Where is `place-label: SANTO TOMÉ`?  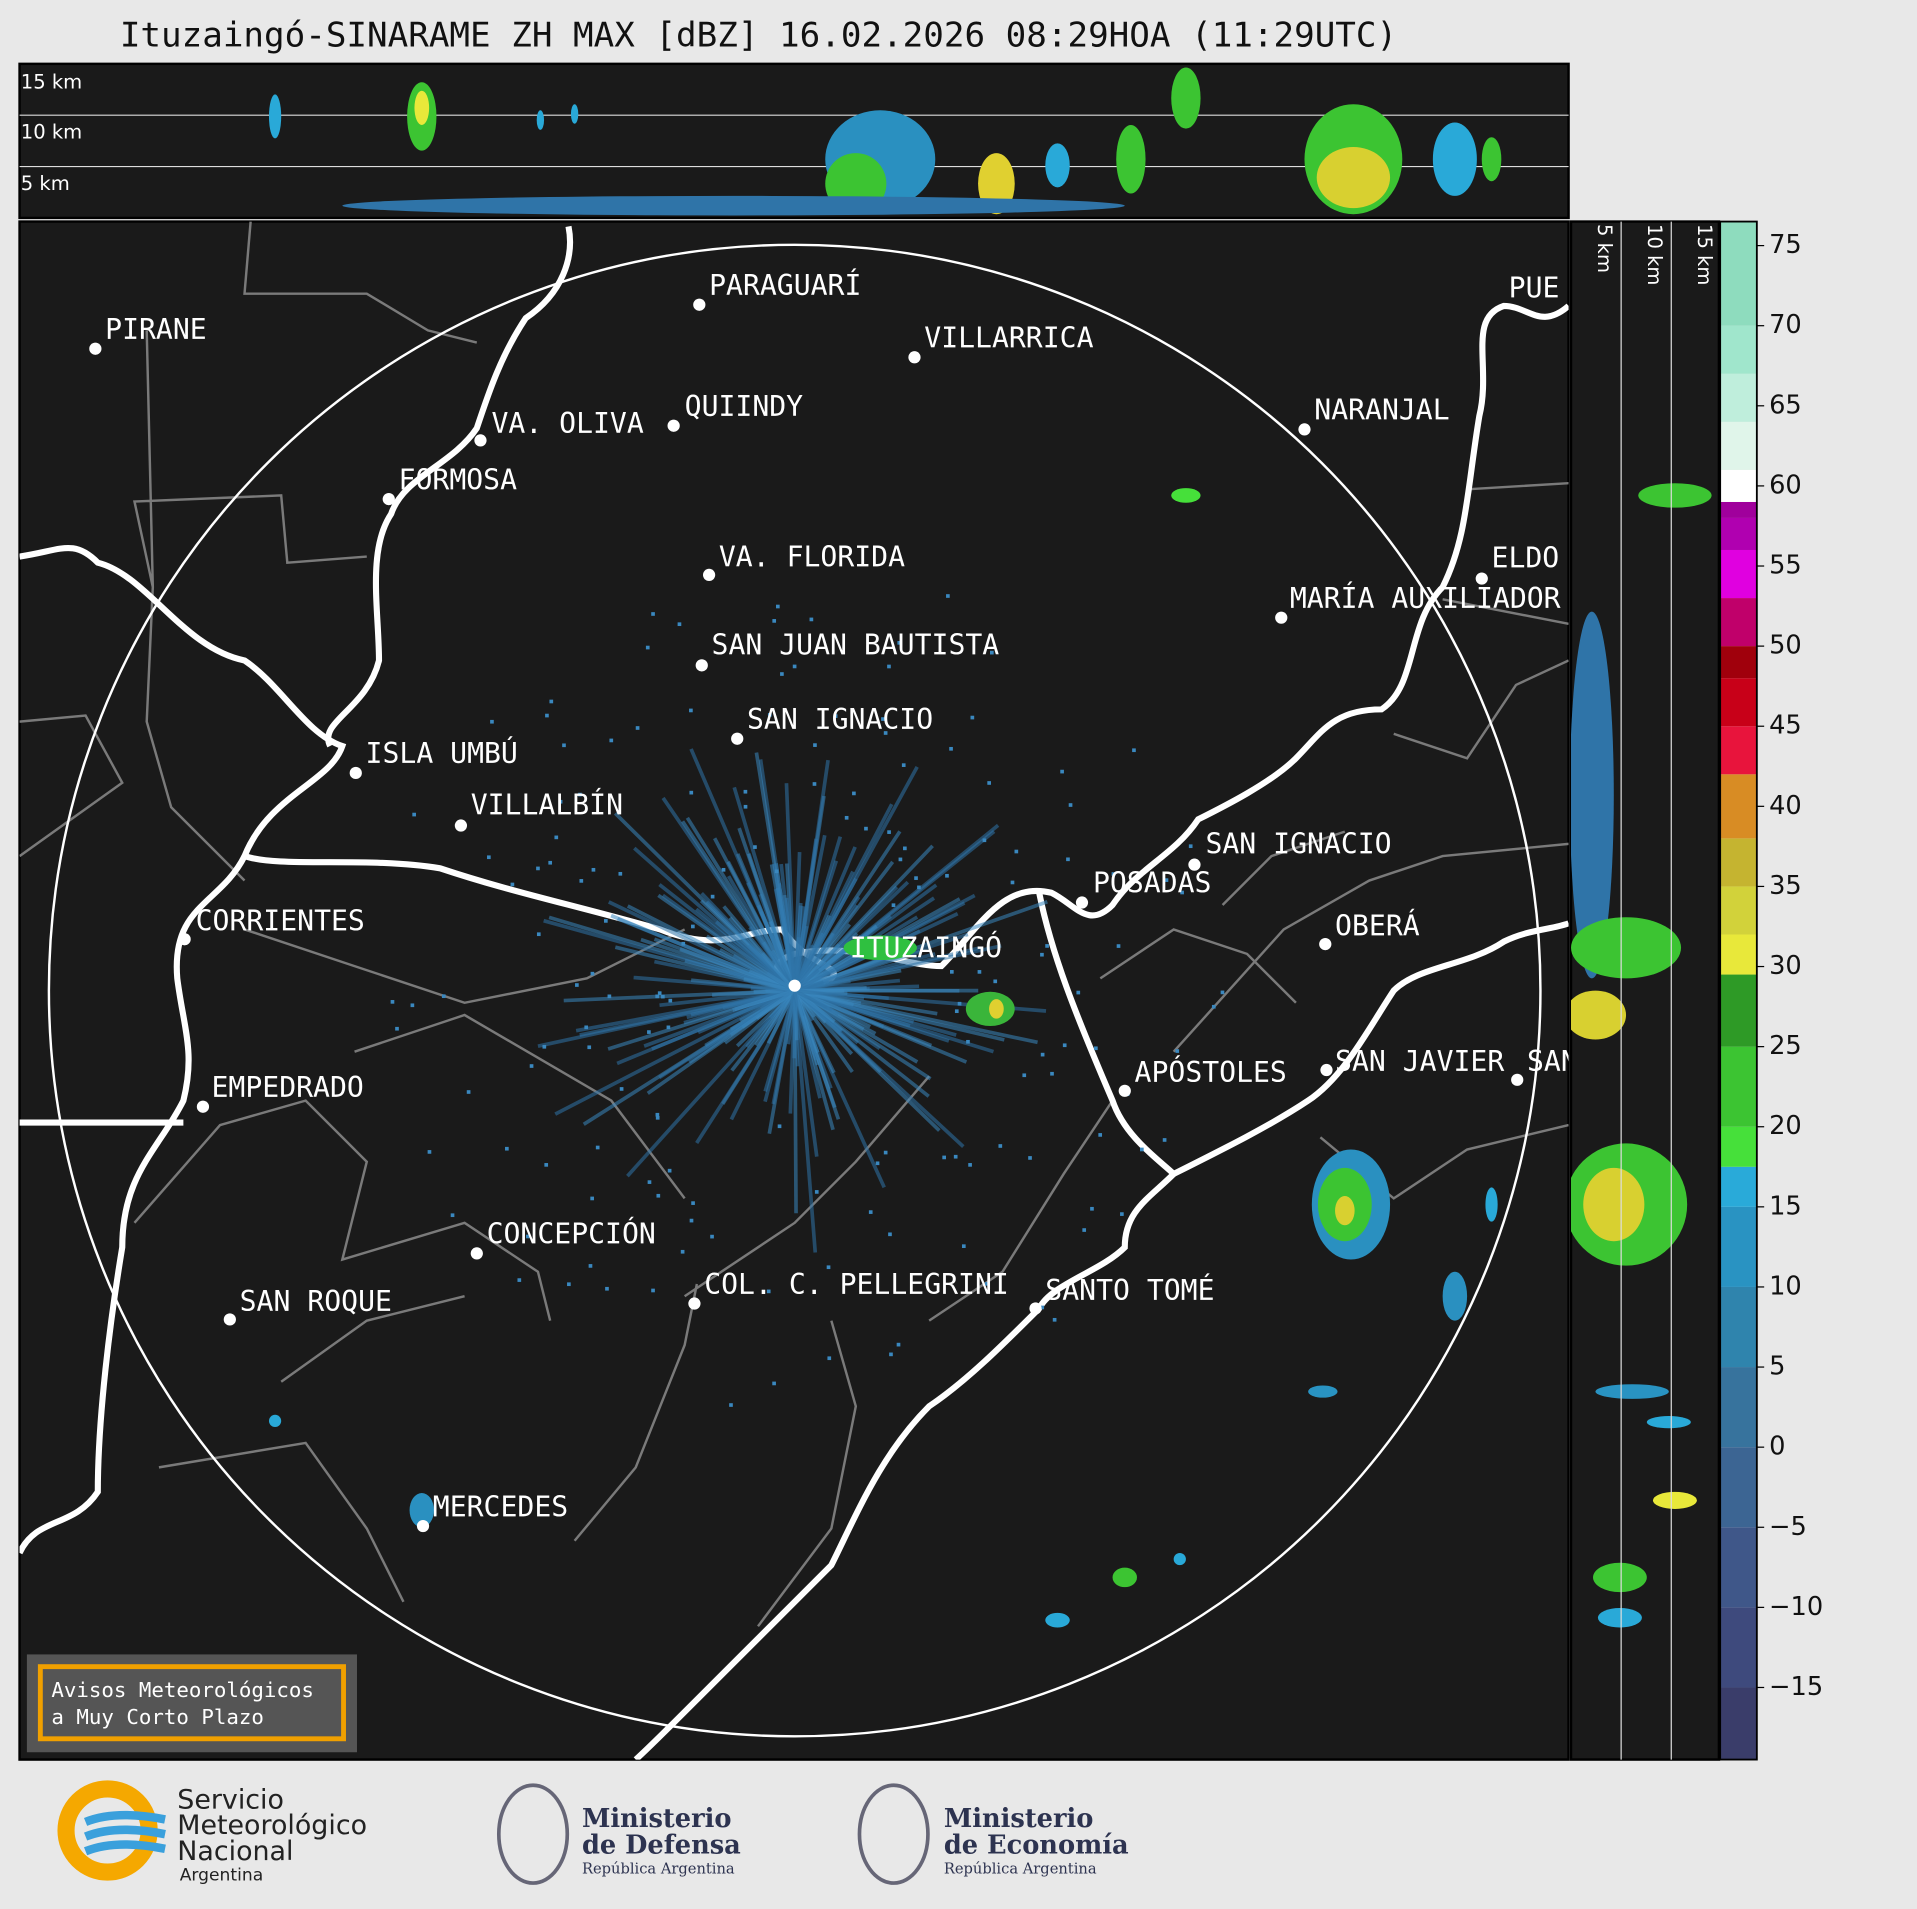 place-label: SANTO TOMÉ is located at coordinates (1129, 1290).